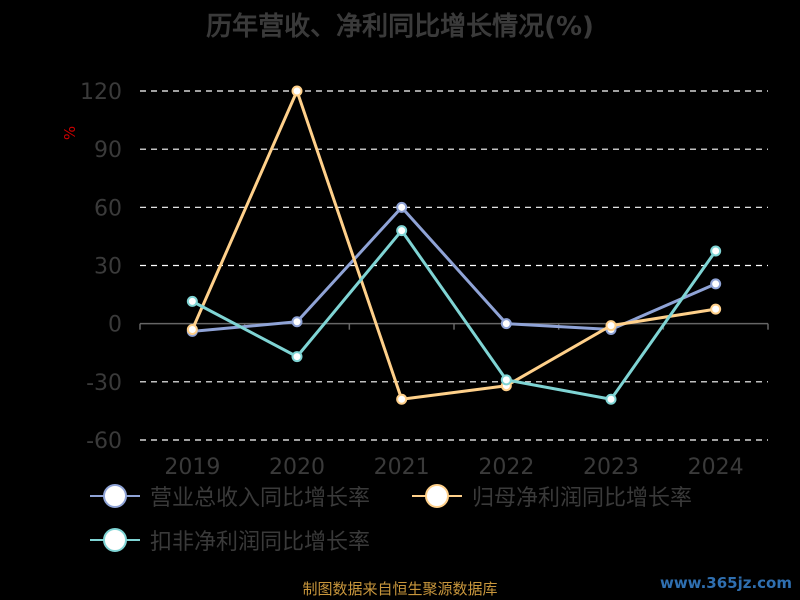 The height and width of the screenshot is (600, 800). Describe the element at coordinates (115, 325) in the screenshot. I see `y-tick-label: 0` at that location.